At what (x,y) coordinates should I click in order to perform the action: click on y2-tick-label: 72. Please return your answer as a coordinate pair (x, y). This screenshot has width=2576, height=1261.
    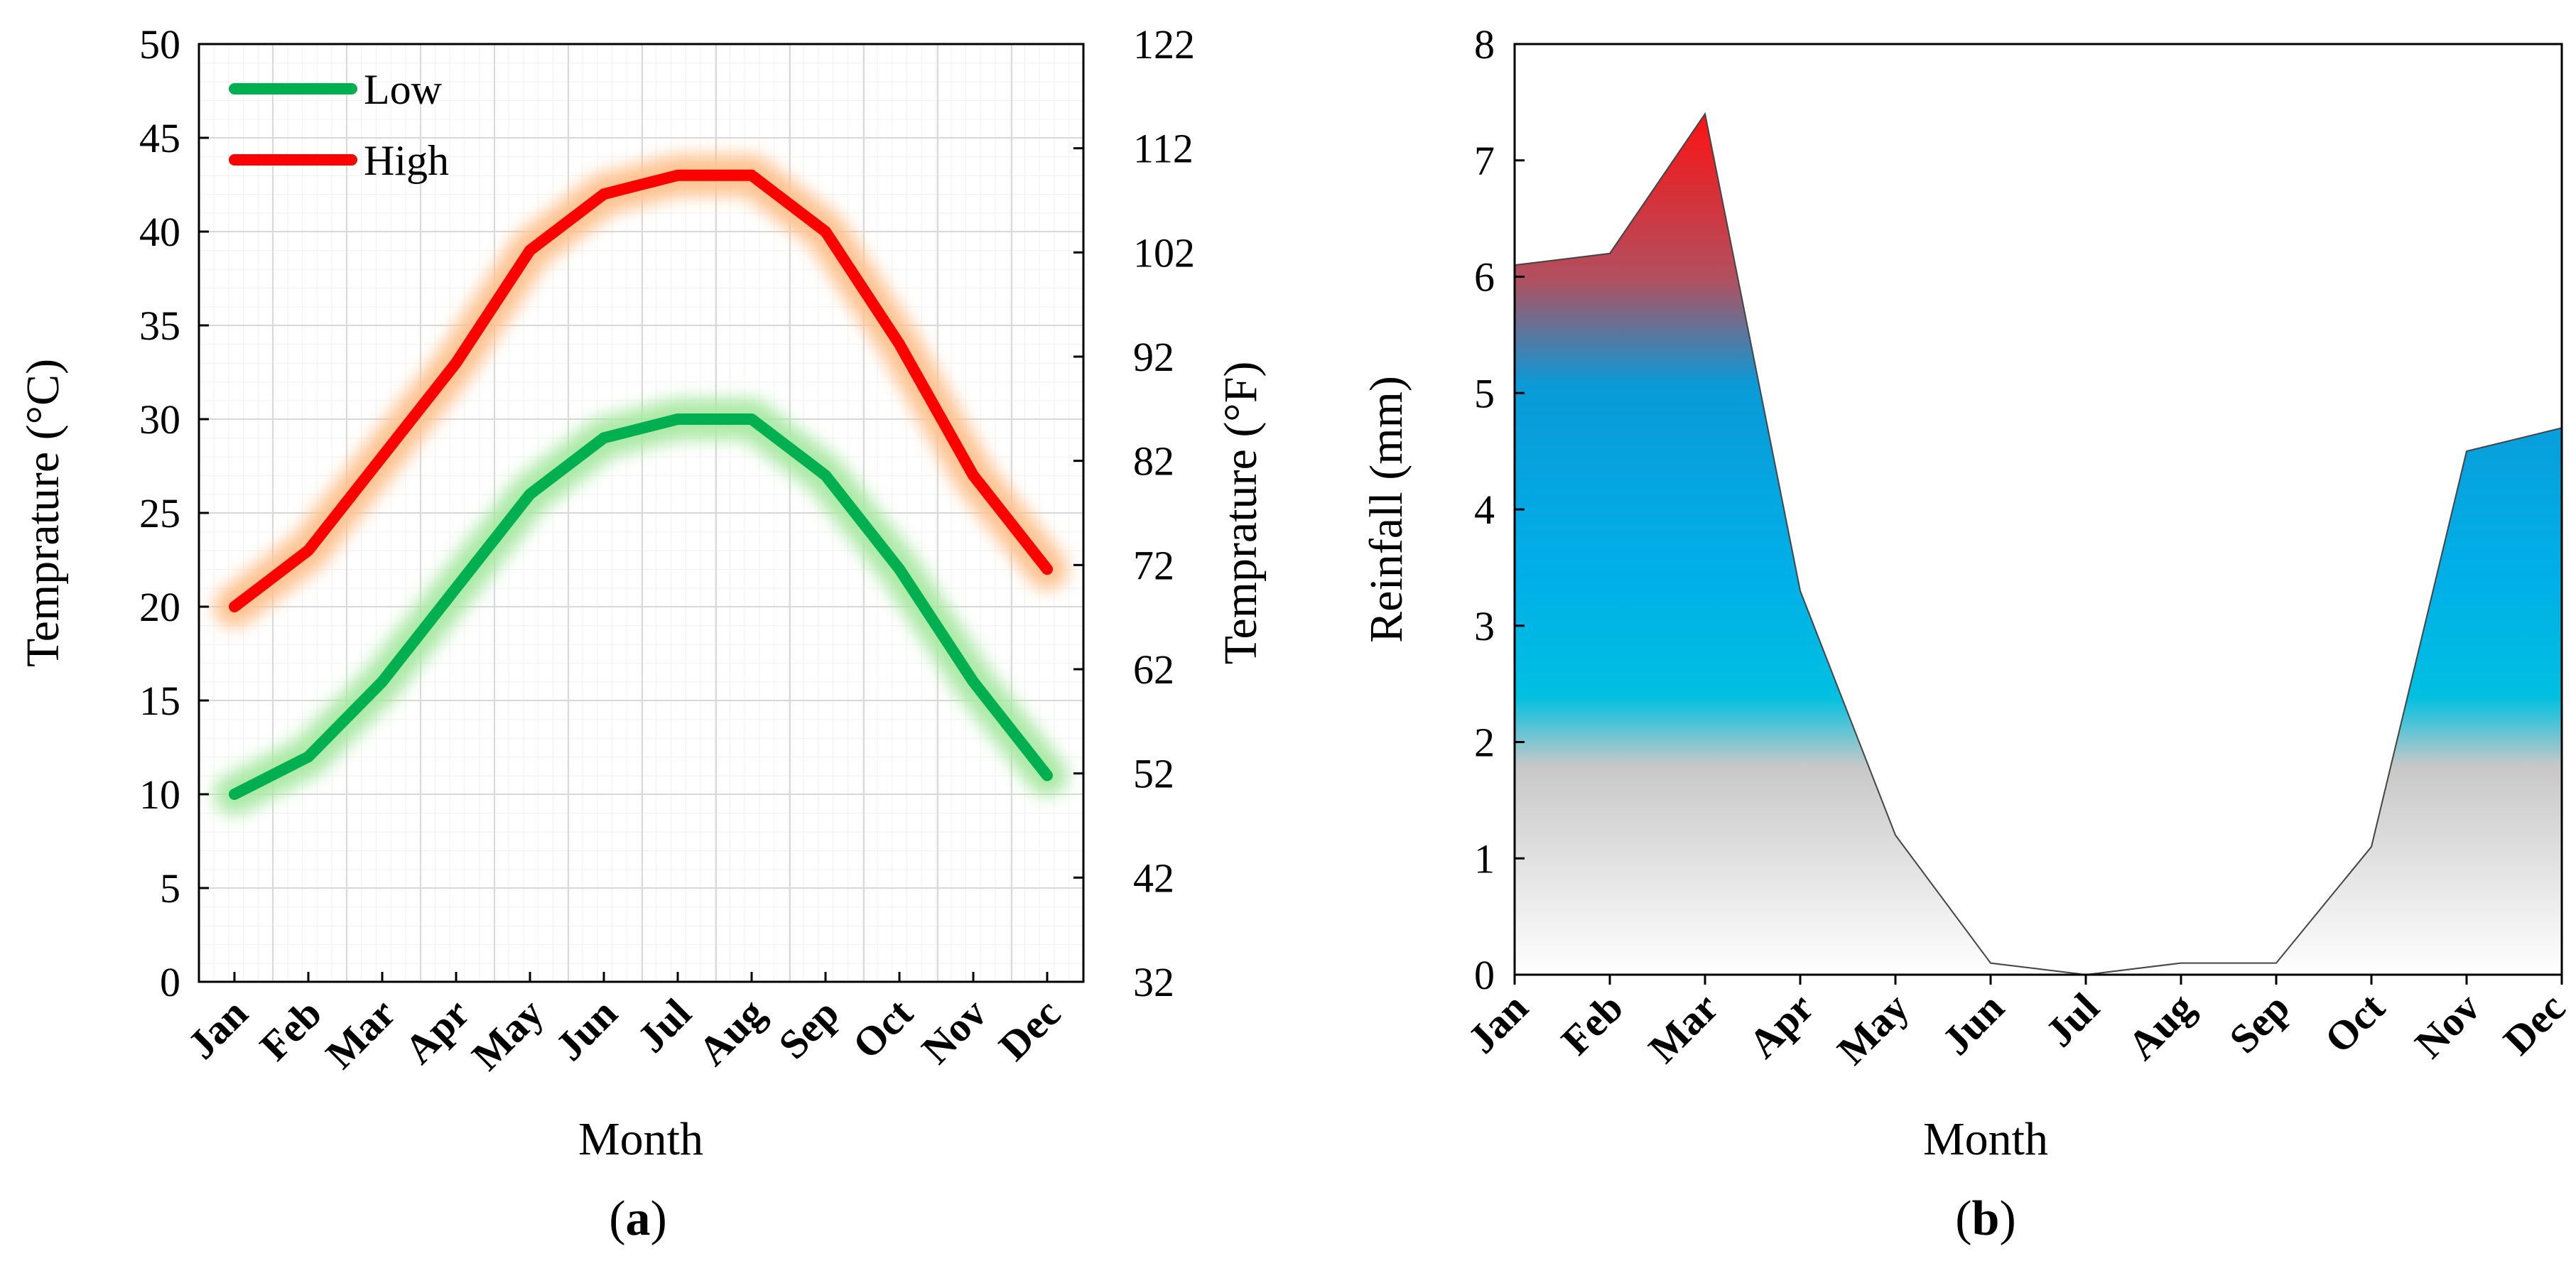
    Looking at the image, I should click on (1153, 565).